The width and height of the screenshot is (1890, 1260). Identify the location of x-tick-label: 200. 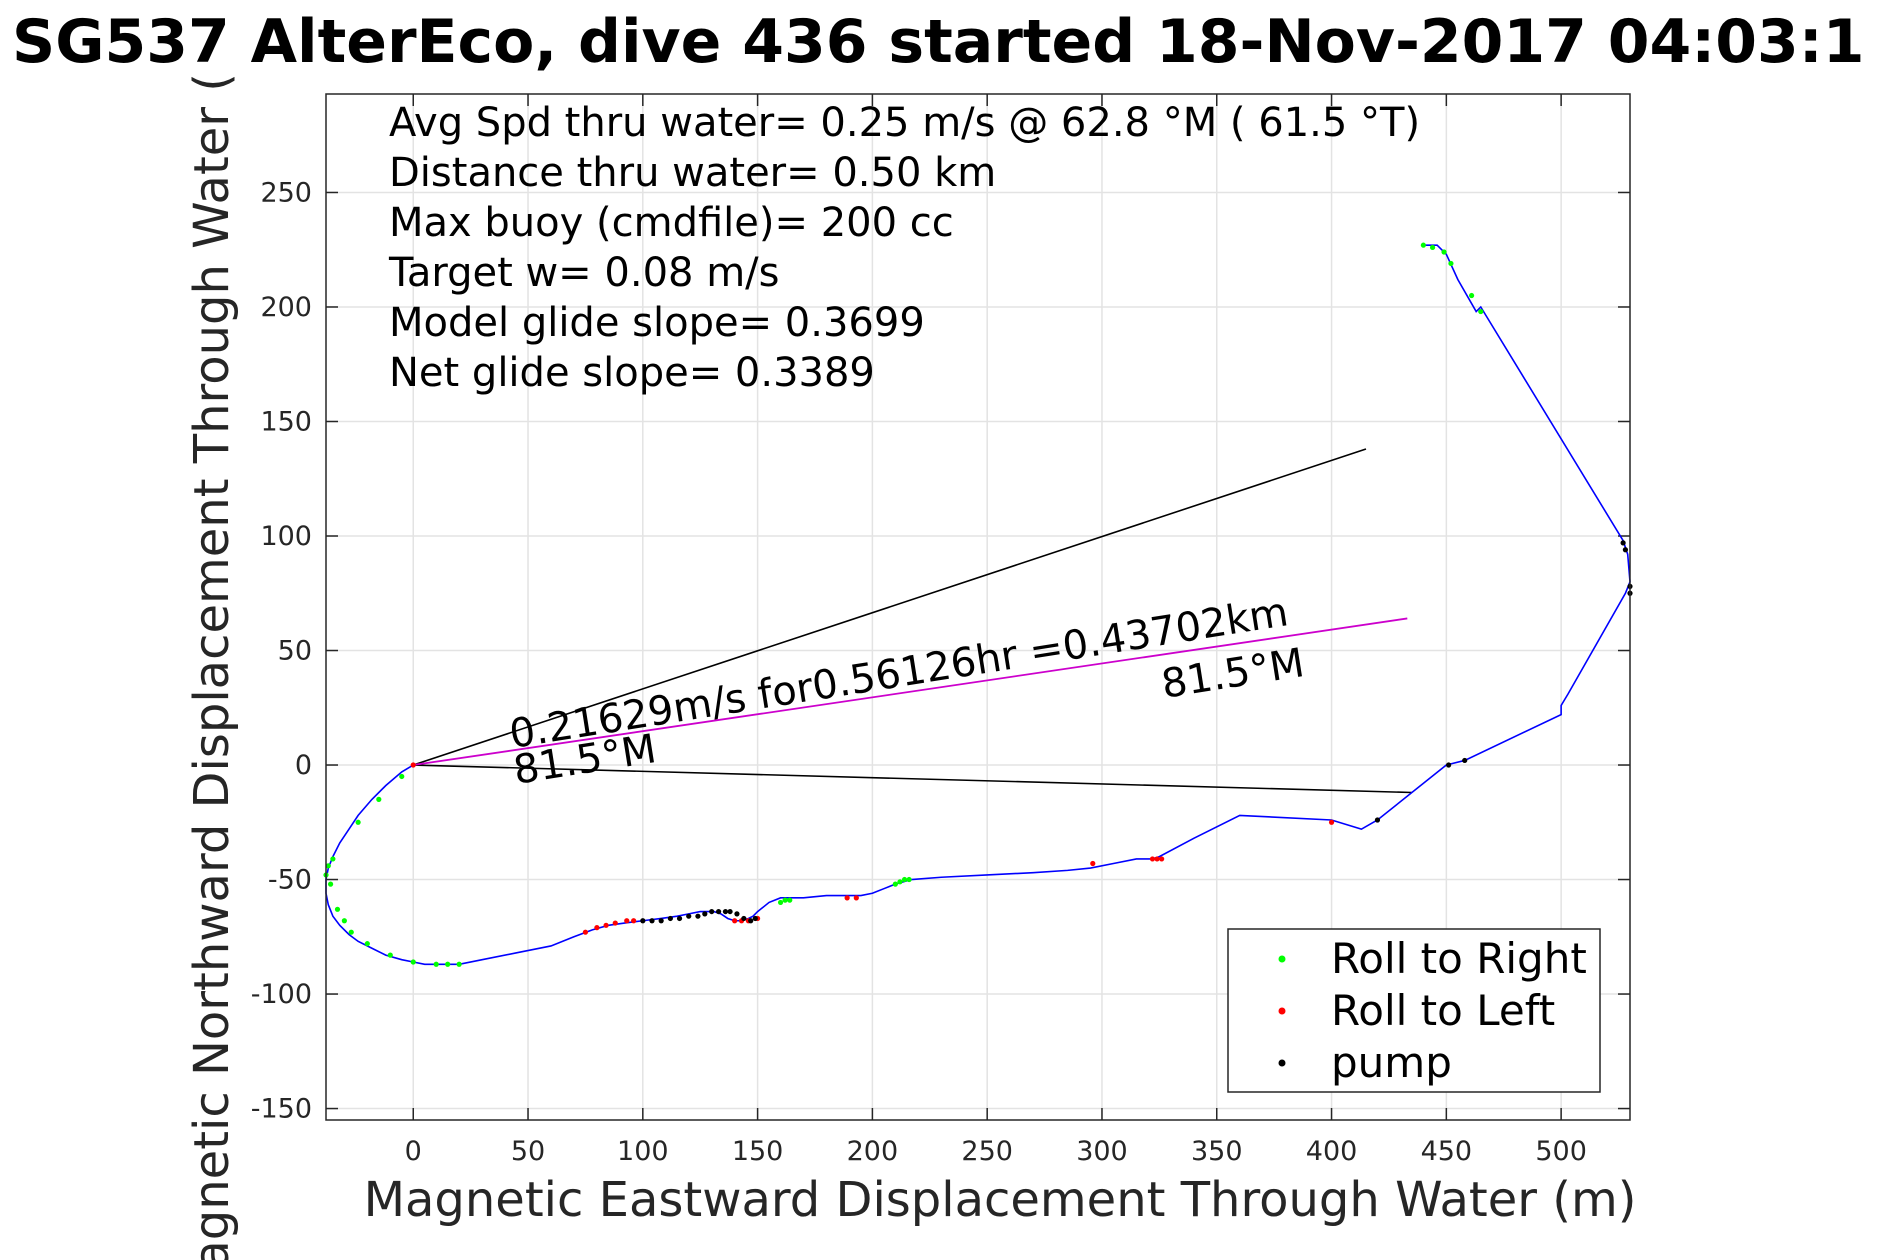
(873, 1151).